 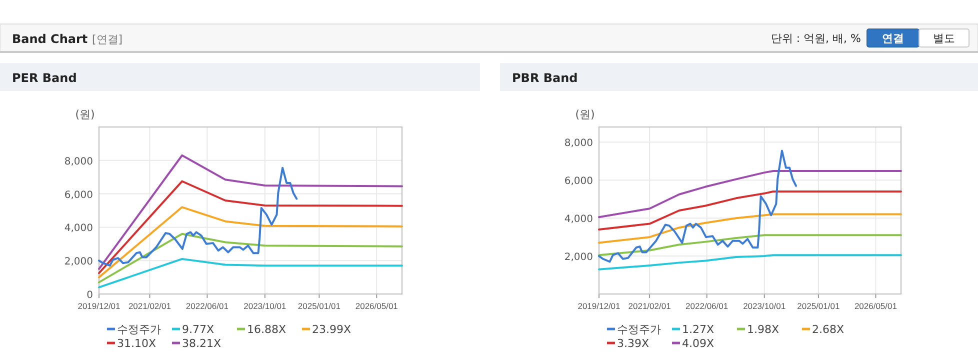 I want to click on legend-label: 1.98X, so click(x=763, y=329).